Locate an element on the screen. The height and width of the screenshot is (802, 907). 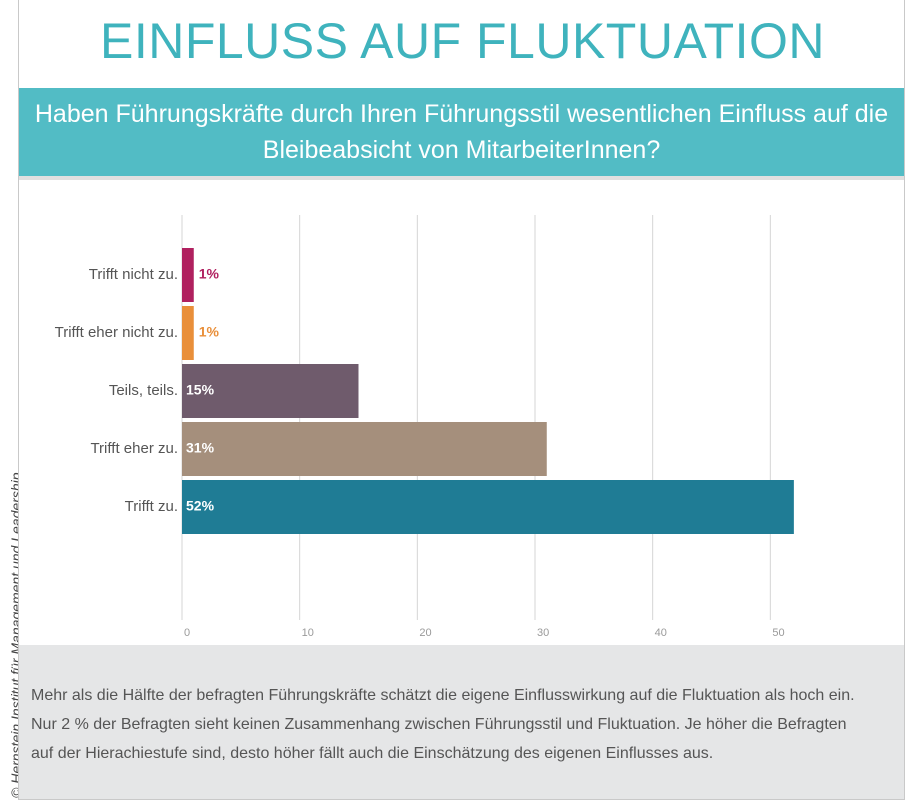
value-label: 52% is located at coordinates (200, 506).